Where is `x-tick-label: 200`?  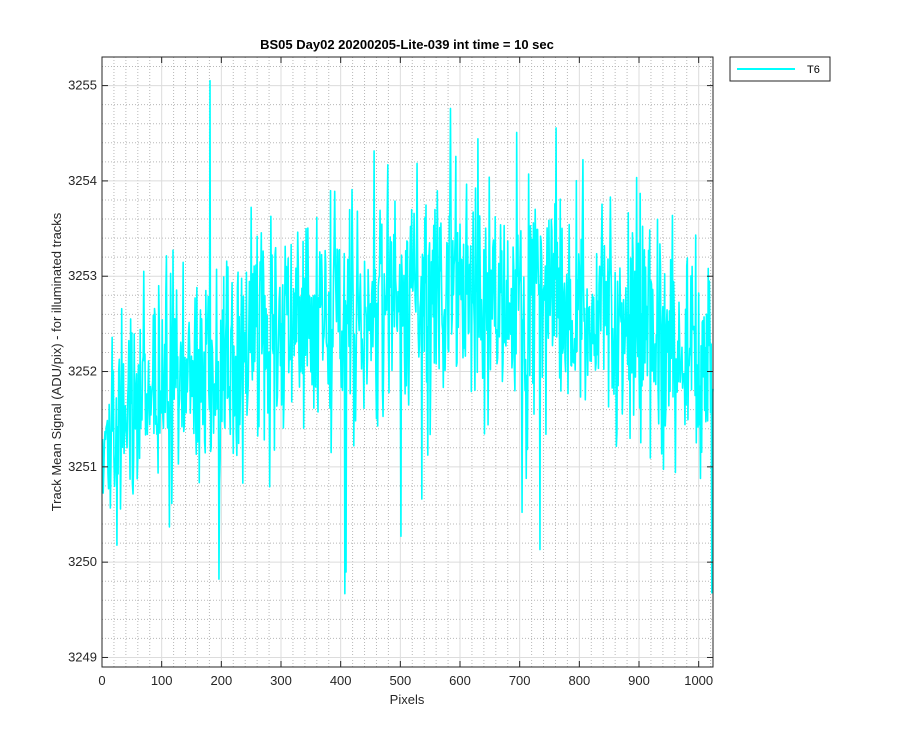 x-tick-label: 200 is located at coordinates (221, 680).